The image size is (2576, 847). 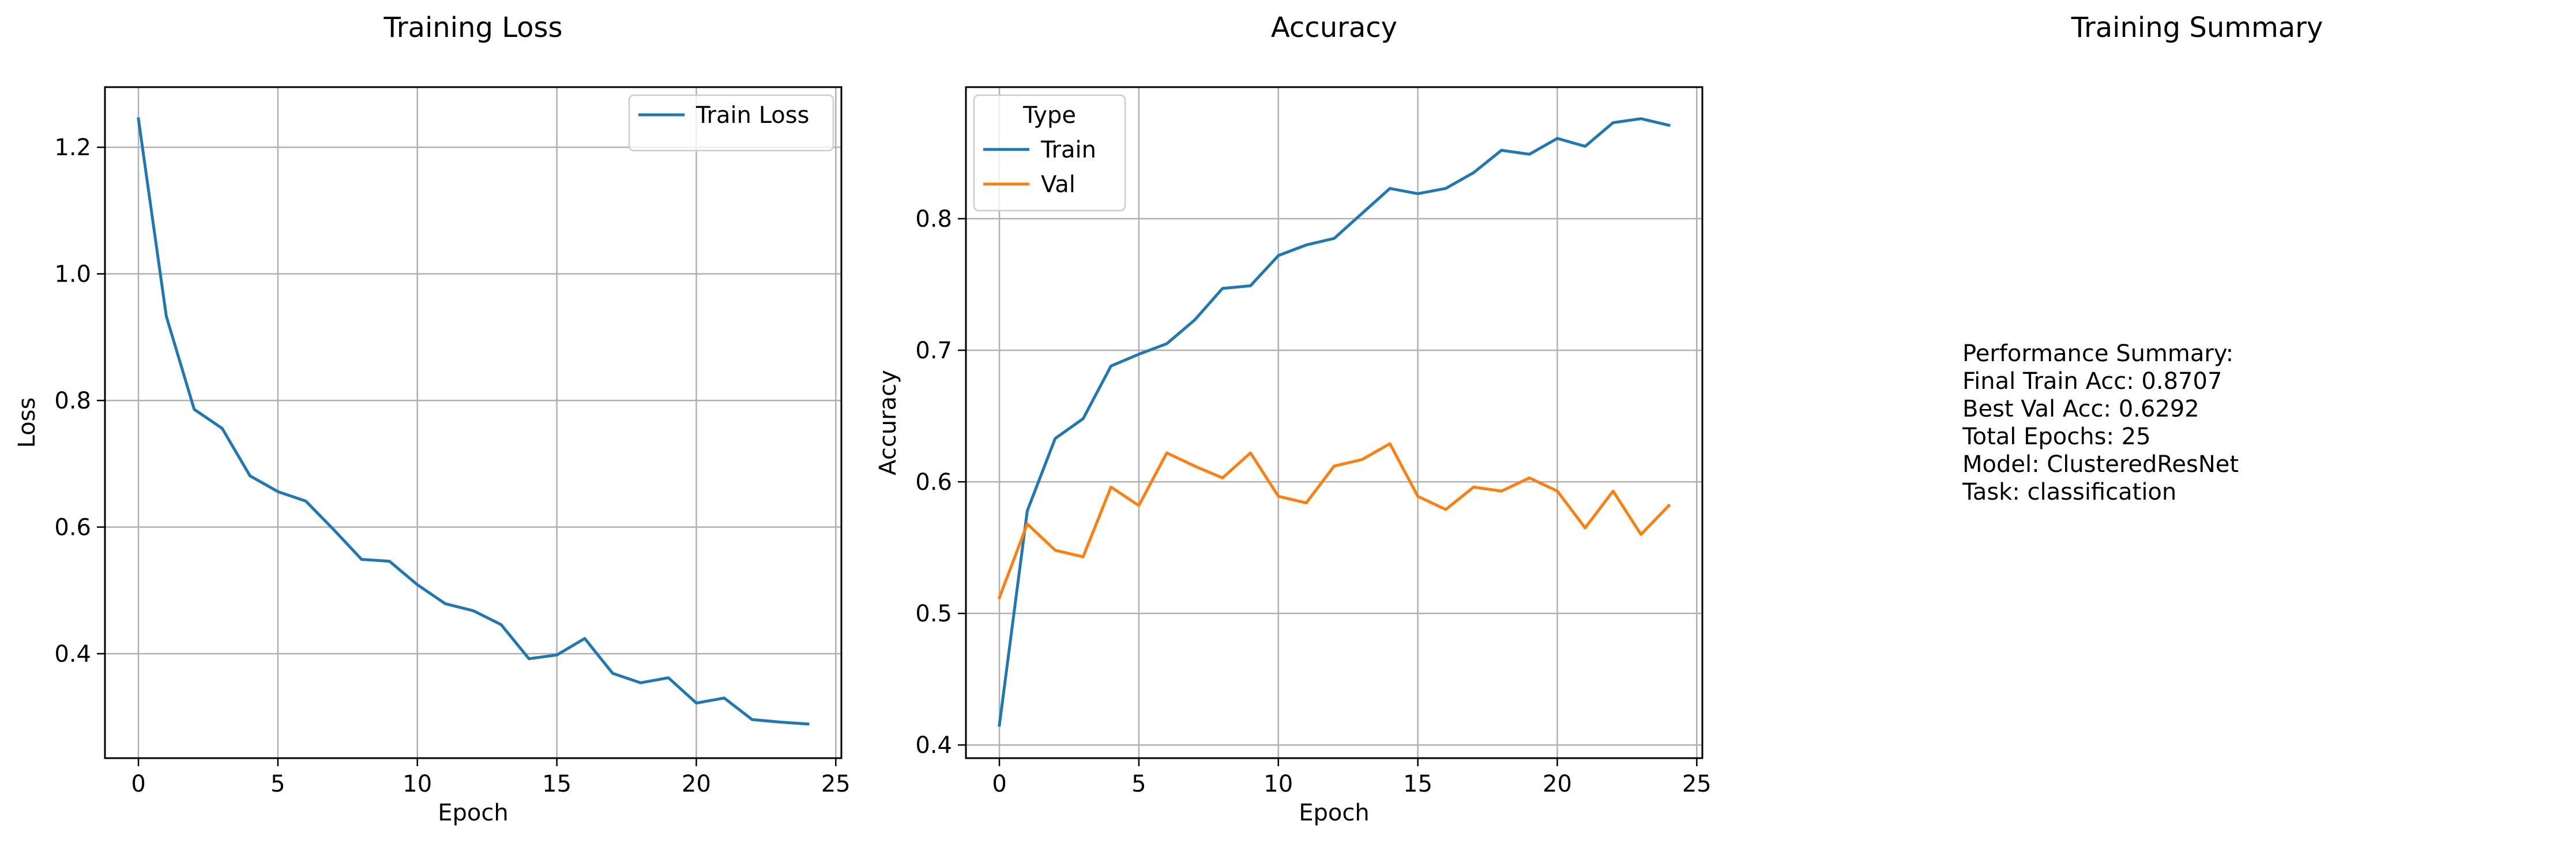 What do you see at coordinates (696, 784) in the screenshot?
I see `loss-x-tick-label: 20` at bounding box center [696, 784].